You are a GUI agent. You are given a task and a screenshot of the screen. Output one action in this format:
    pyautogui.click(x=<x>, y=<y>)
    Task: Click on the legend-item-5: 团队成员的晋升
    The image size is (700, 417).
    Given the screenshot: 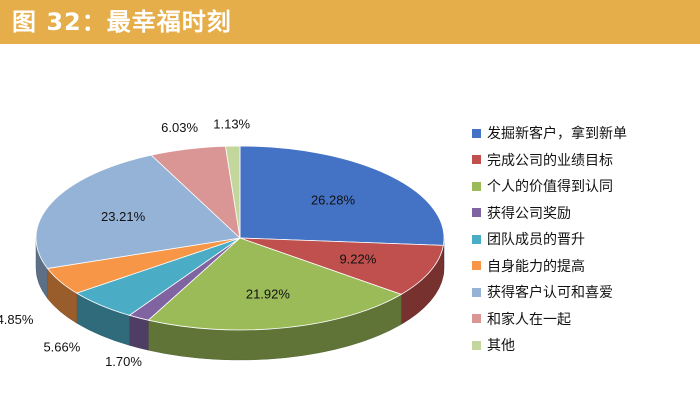 What is the action you would take?
    pyautogui.click(x=583, y=239)
    